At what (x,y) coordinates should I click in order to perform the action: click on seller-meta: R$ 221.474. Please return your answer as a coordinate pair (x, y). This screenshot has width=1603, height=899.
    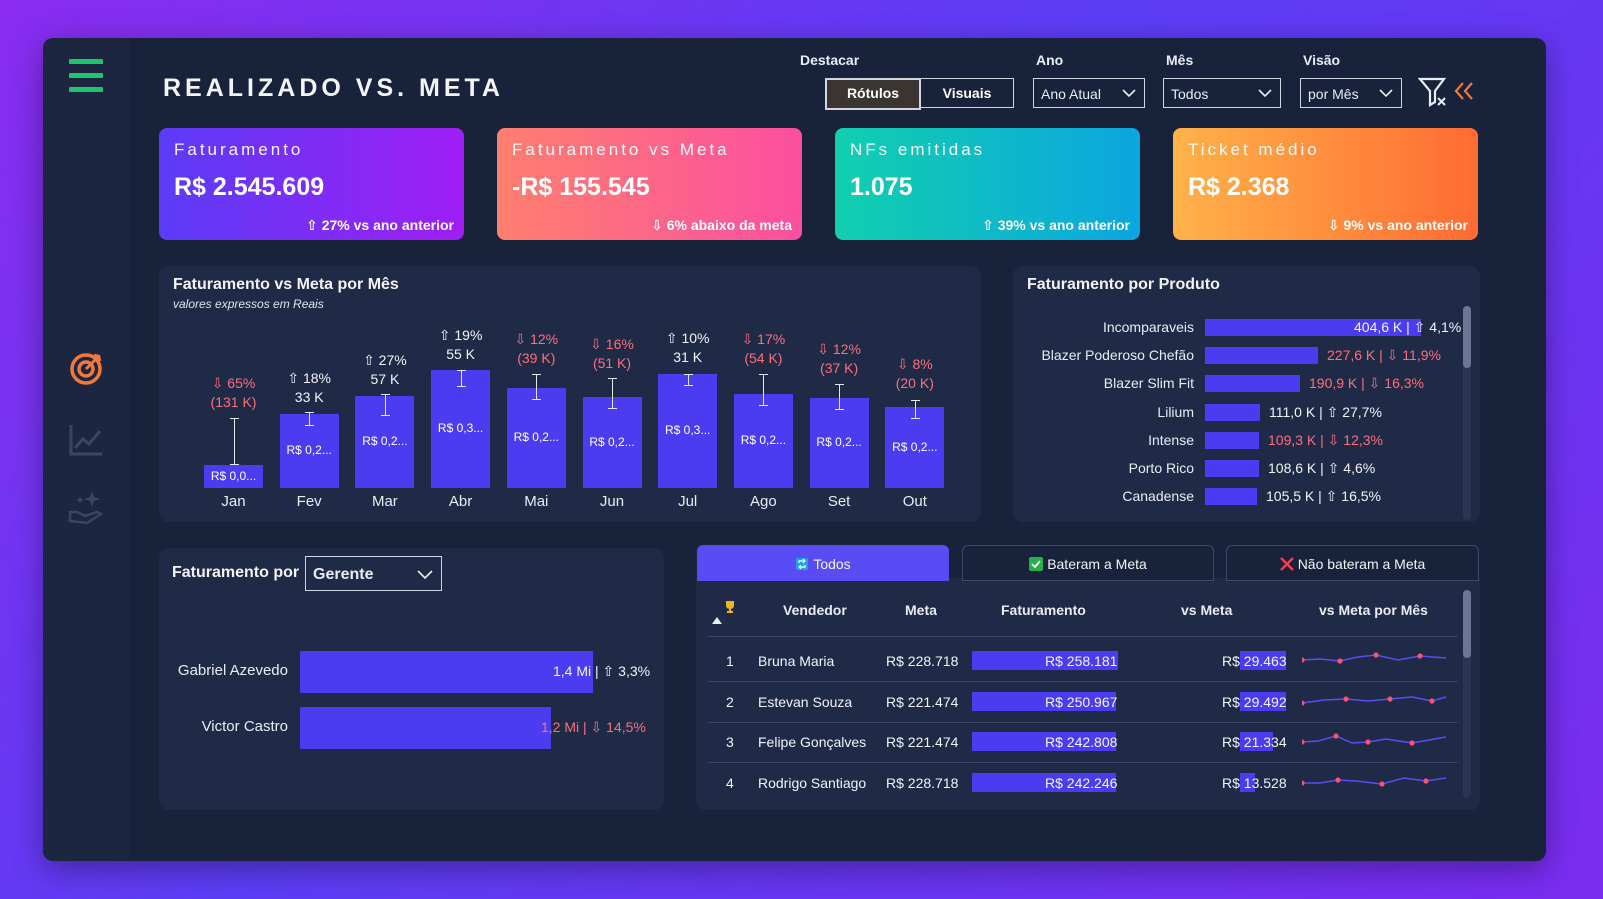
    Looking at the image, I should click on (922, 701).